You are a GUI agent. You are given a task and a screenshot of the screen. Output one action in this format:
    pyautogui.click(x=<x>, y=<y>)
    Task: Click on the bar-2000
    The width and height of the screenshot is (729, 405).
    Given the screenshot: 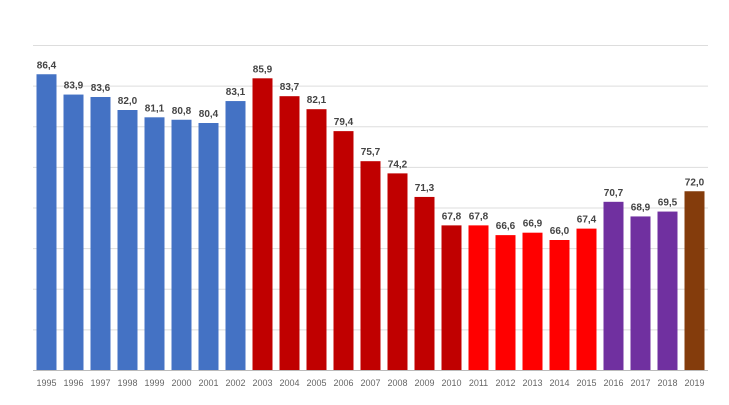 What is the action you would take?
    pyautogui.click(x=181, y=244)
    